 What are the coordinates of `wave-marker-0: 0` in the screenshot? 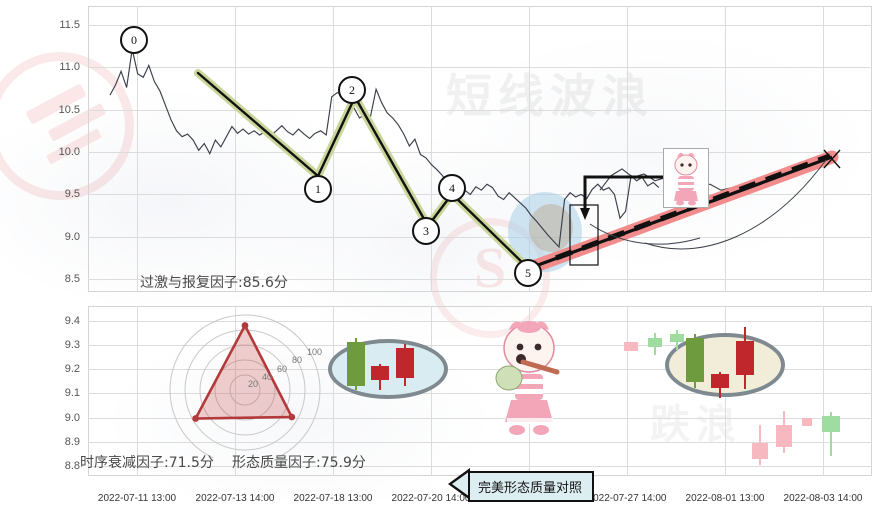 It's located at (134, 40).